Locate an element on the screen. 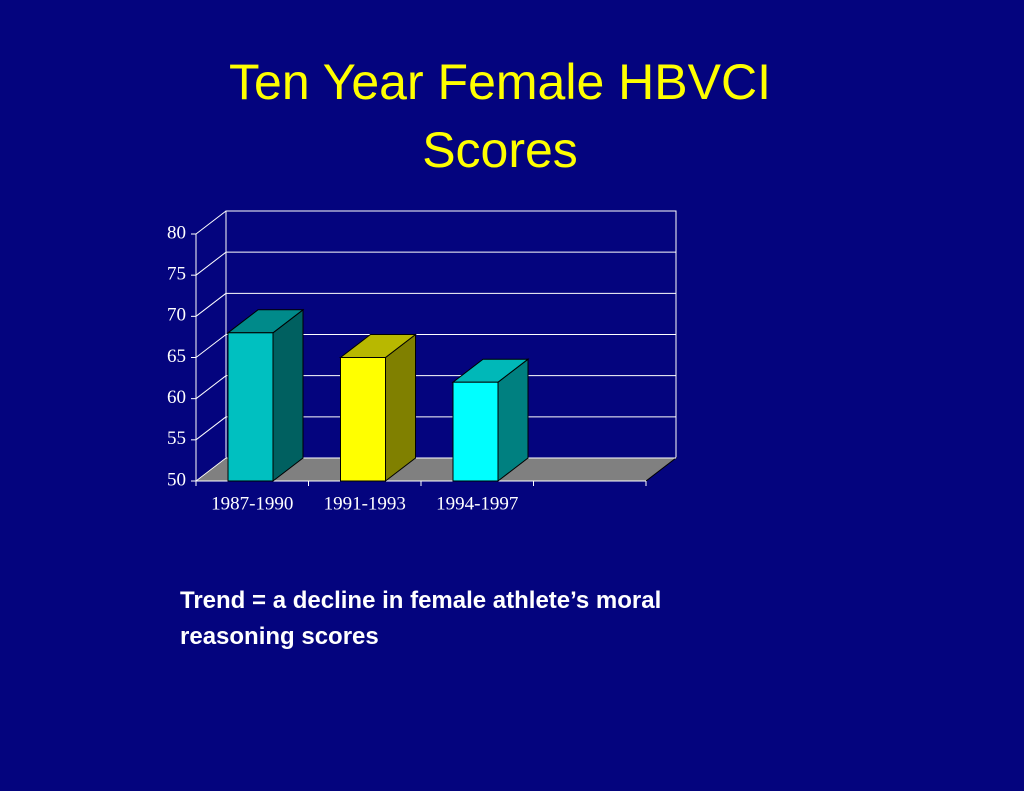 The height and width of the screenshot is (791, 1024). x-tick-label: 1987-1990 is located at coordinates (252, 503).